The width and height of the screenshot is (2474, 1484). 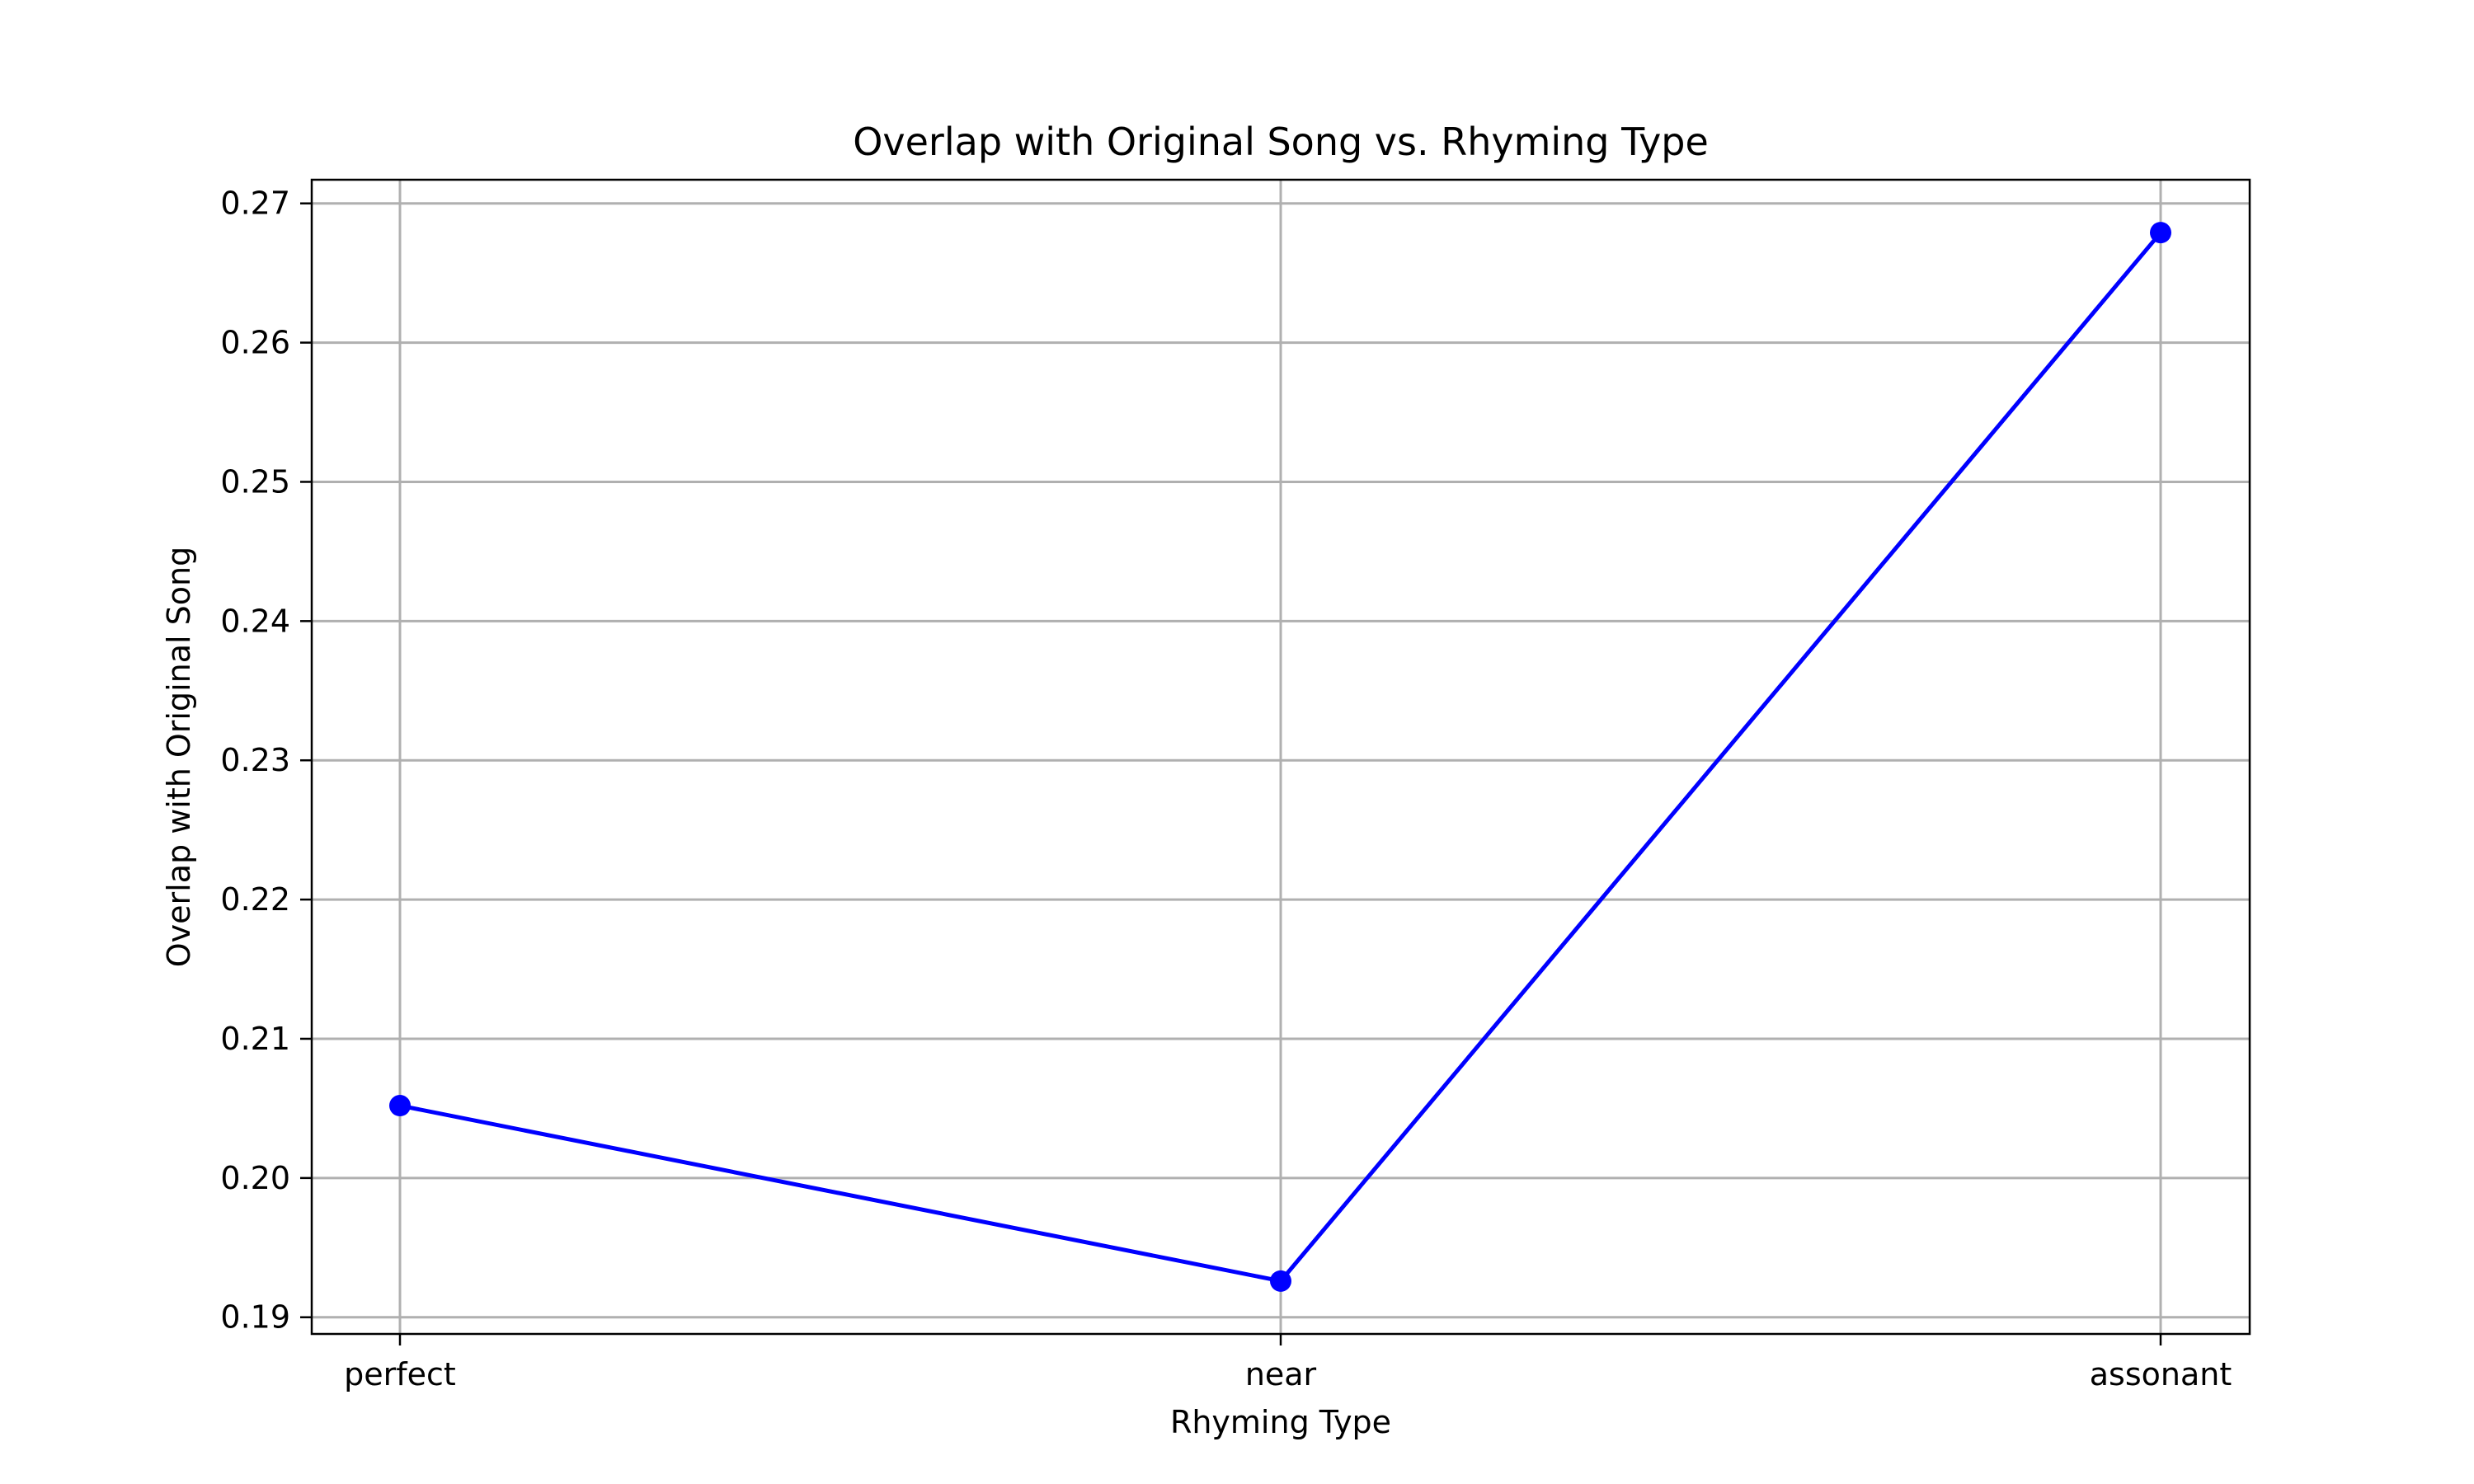 What do you see at coordinates (255, 899) in the screenshot?
I see `y-tick-label: 0.22` at bounding box center [255, 899].